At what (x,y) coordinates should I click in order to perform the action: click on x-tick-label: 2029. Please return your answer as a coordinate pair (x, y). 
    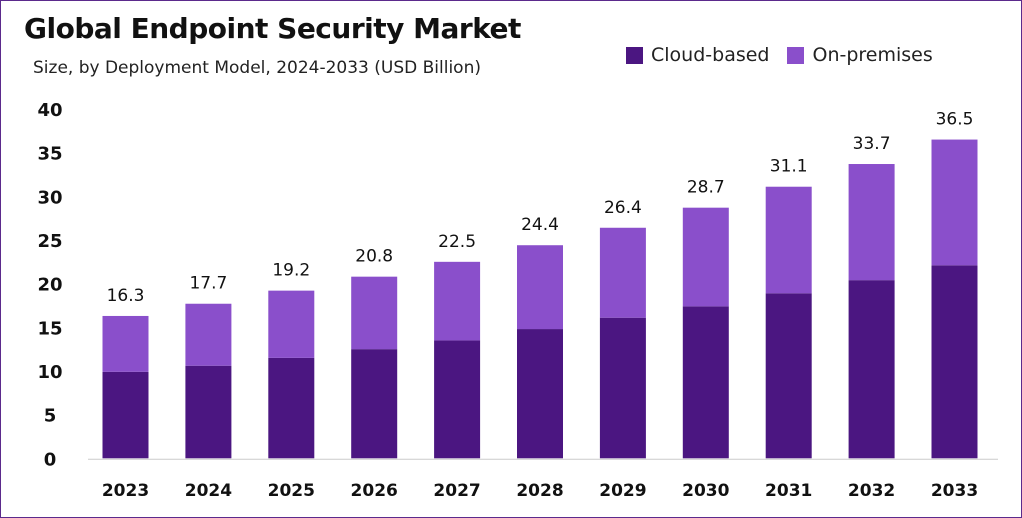
    Looking at the image, I should click on (622, 491).